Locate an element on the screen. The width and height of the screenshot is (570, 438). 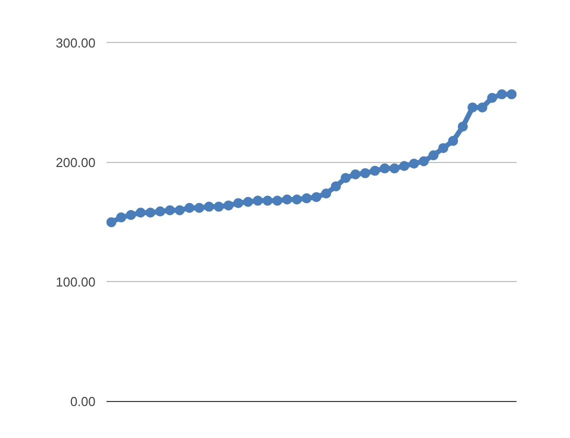
y-tick-label: 100.00 is located at coordinates (76, 282).